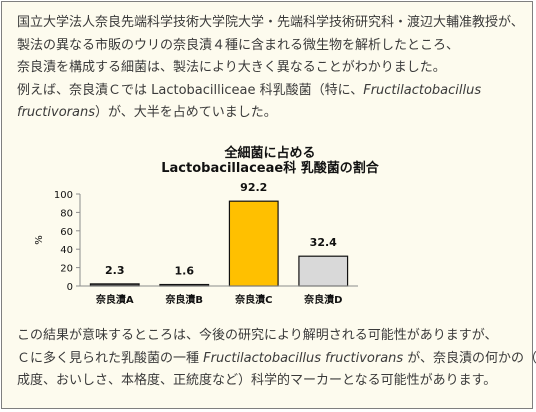  Describe the element at coordinates (270, 168) in the screenshot. I see `chart-title-line-2: Lactobacillaceae科 乳酸菌の割合` at that location.